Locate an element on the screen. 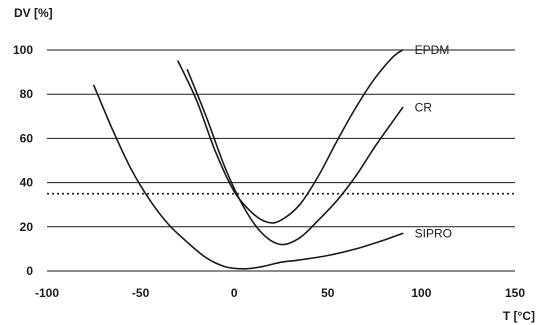  y-tick-label: 20 is located at coordinates (27, 227).